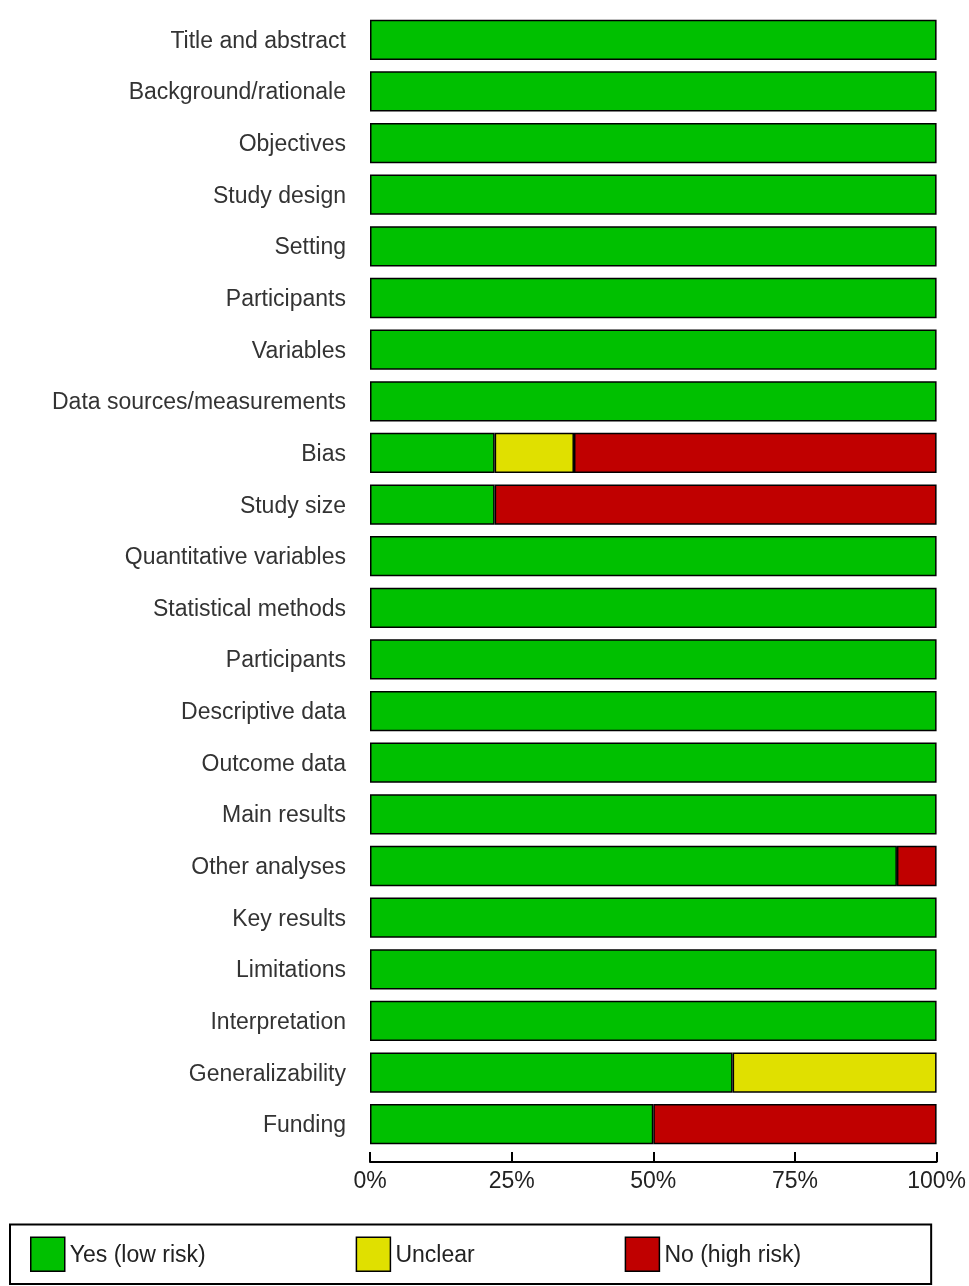 This screenshot has height=1286, width=969. What do you see at coordinates (511, 1179) in the screenshot?
I see `x-tick-label: 25%` at bounding box center [511, 1179].